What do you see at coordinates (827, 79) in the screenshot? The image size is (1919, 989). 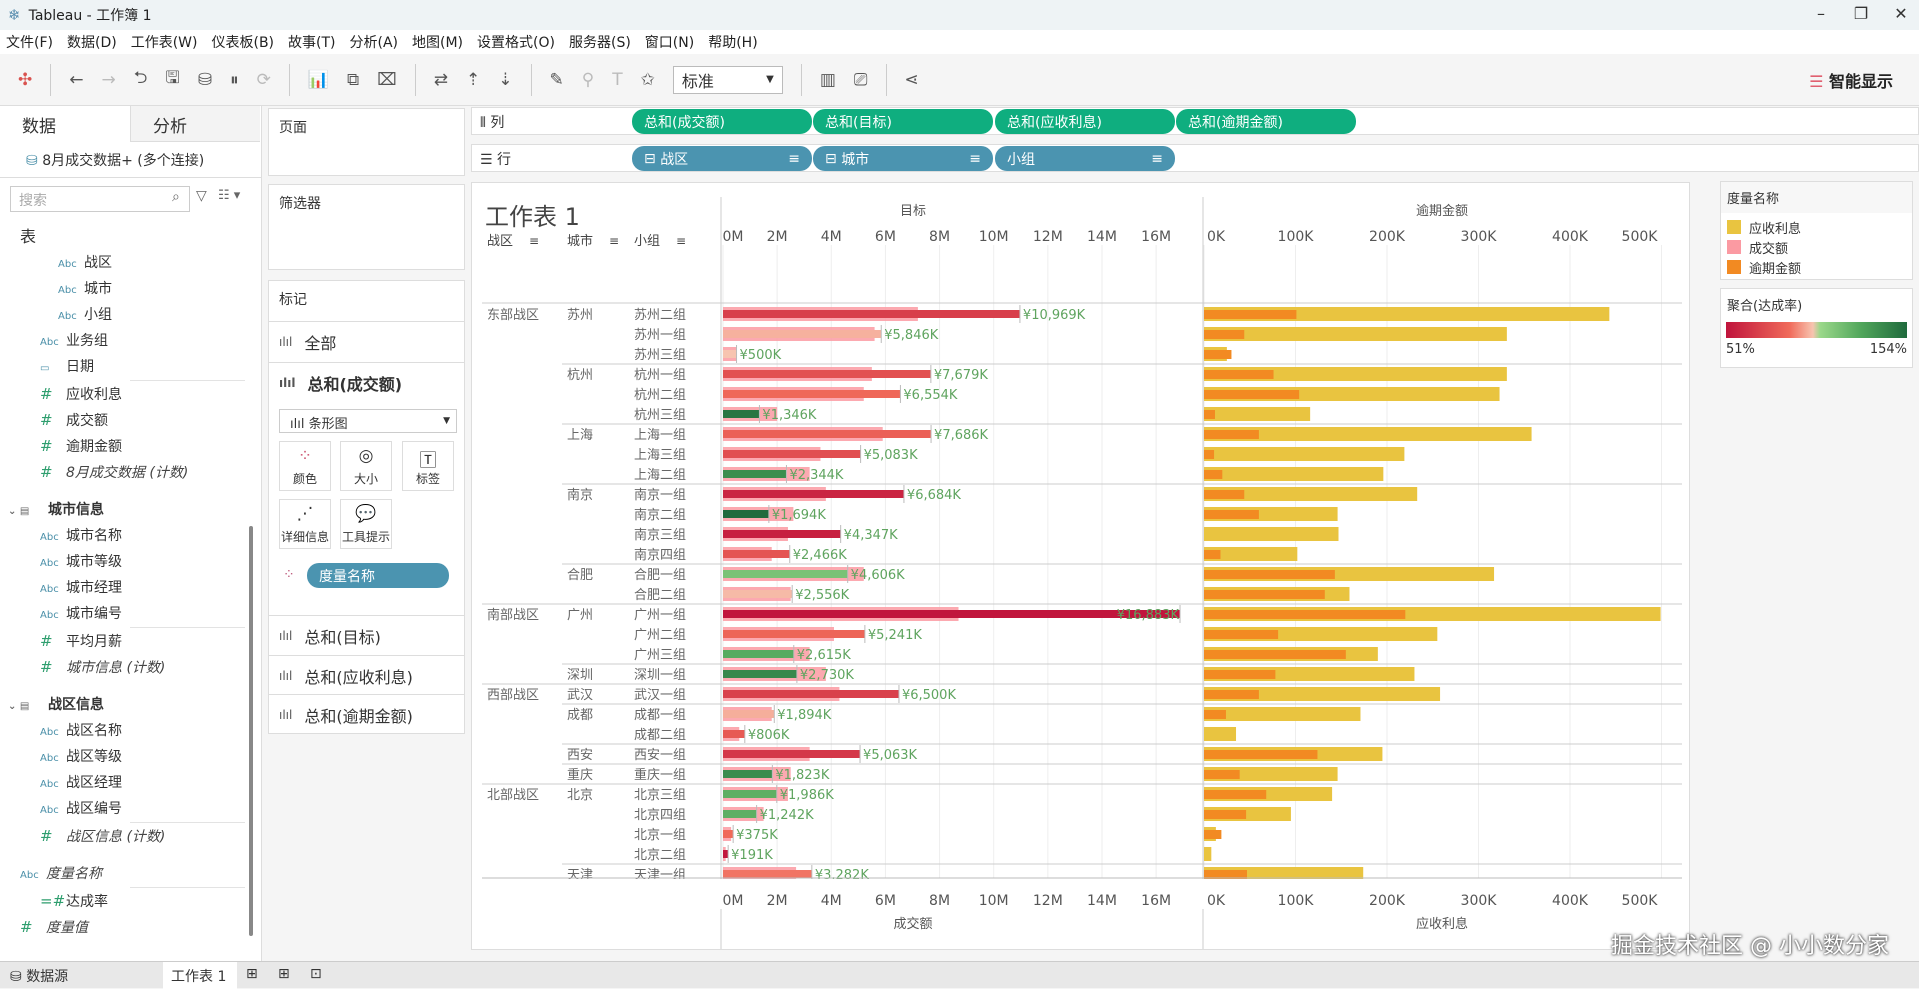 I see `show-cards-icon: ▥` at bounding box center [827, 79].